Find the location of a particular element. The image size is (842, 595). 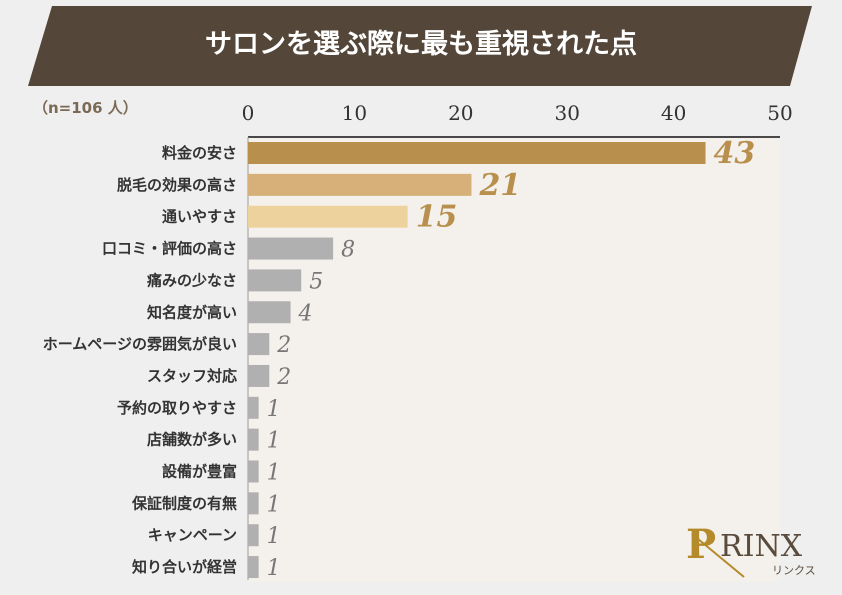

title-banner is located at coordinates (420, 46).